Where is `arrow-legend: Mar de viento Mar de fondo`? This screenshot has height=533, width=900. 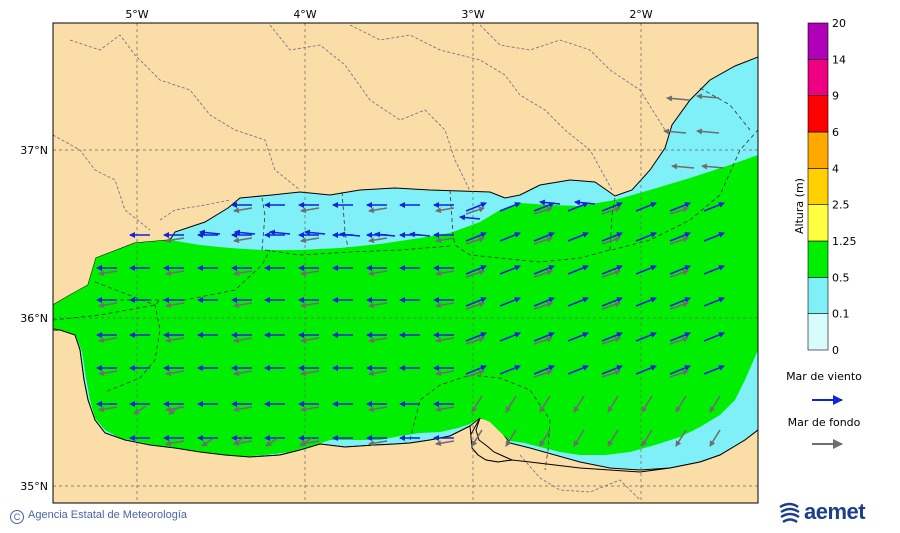 arrow-legend: Mar de viento Mar de fondo is located at coordinates (824, 409).